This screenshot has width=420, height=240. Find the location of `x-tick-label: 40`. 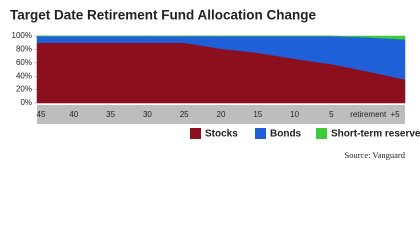

x-tick-label: 40 is located at coordinates (73, 114).